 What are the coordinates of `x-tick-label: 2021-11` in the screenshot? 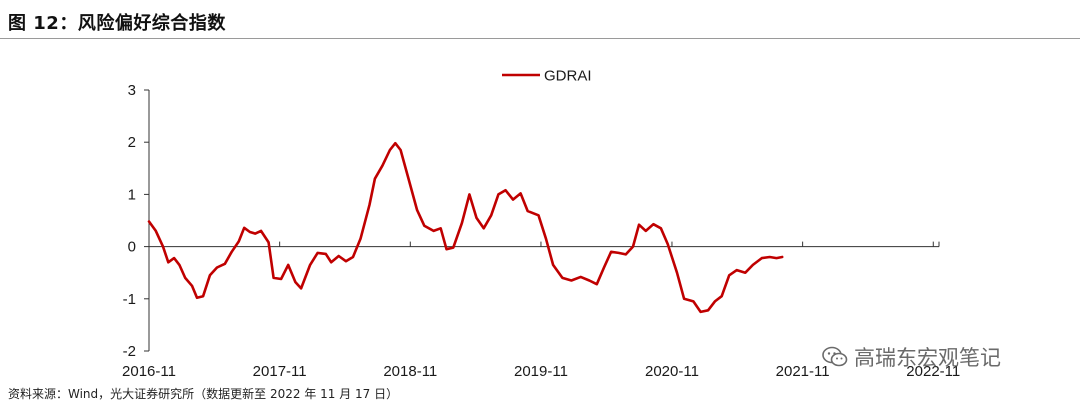 It's located at (803, 371).